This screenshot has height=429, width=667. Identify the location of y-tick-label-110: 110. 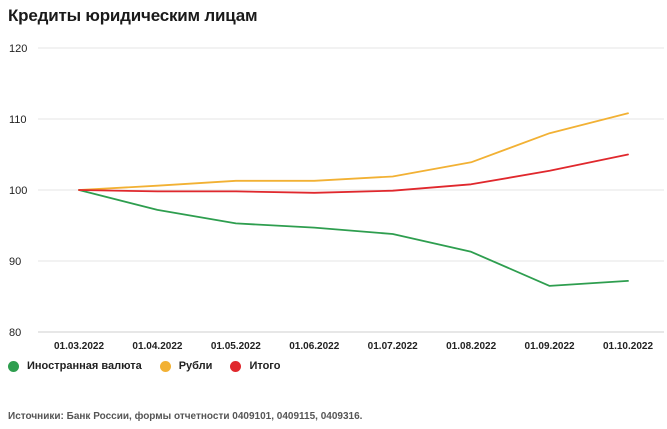
(18, 120).